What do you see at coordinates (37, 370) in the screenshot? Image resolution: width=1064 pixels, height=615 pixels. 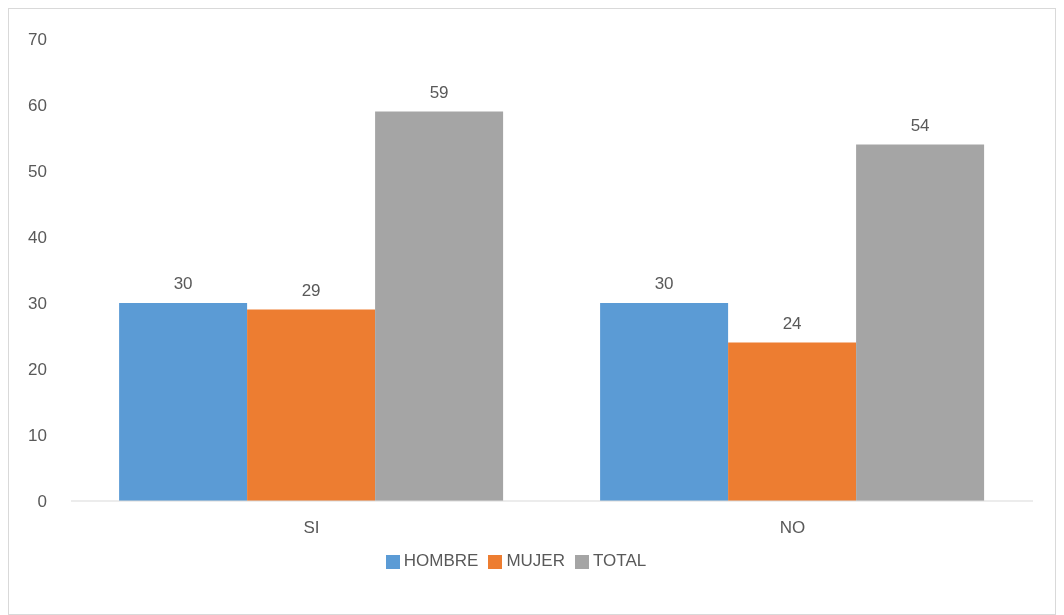 I see `y-tick-label: 20` at bounding box center [37, 370].